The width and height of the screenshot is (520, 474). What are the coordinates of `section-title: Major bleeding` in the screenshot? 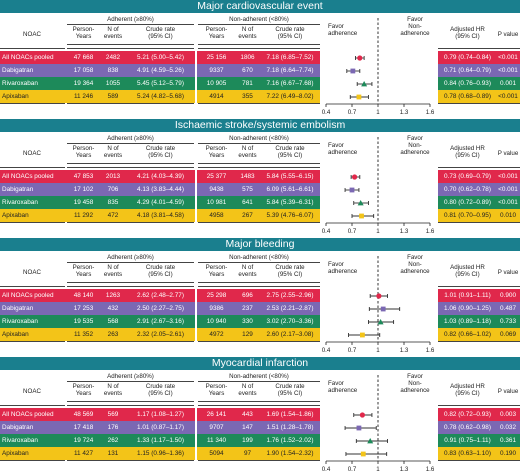 It's located at (260, 244).